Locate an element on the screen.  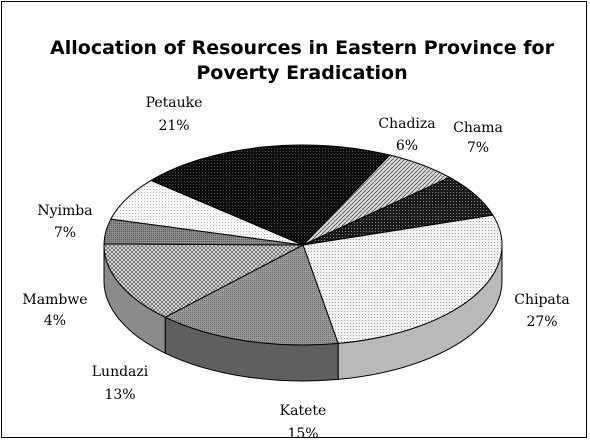
label-petauke-percent: 21% is located at coordinates (173, 126).